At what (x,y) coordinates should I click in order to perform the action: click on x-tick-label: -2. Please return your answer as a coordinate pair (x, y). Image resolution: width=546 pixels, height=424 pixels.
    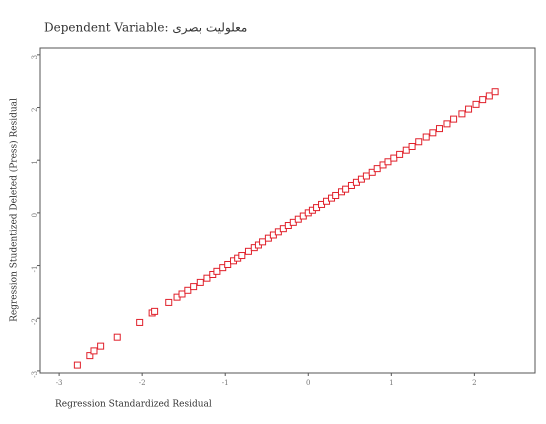
    Looking at the image, I should click on (142, 383).